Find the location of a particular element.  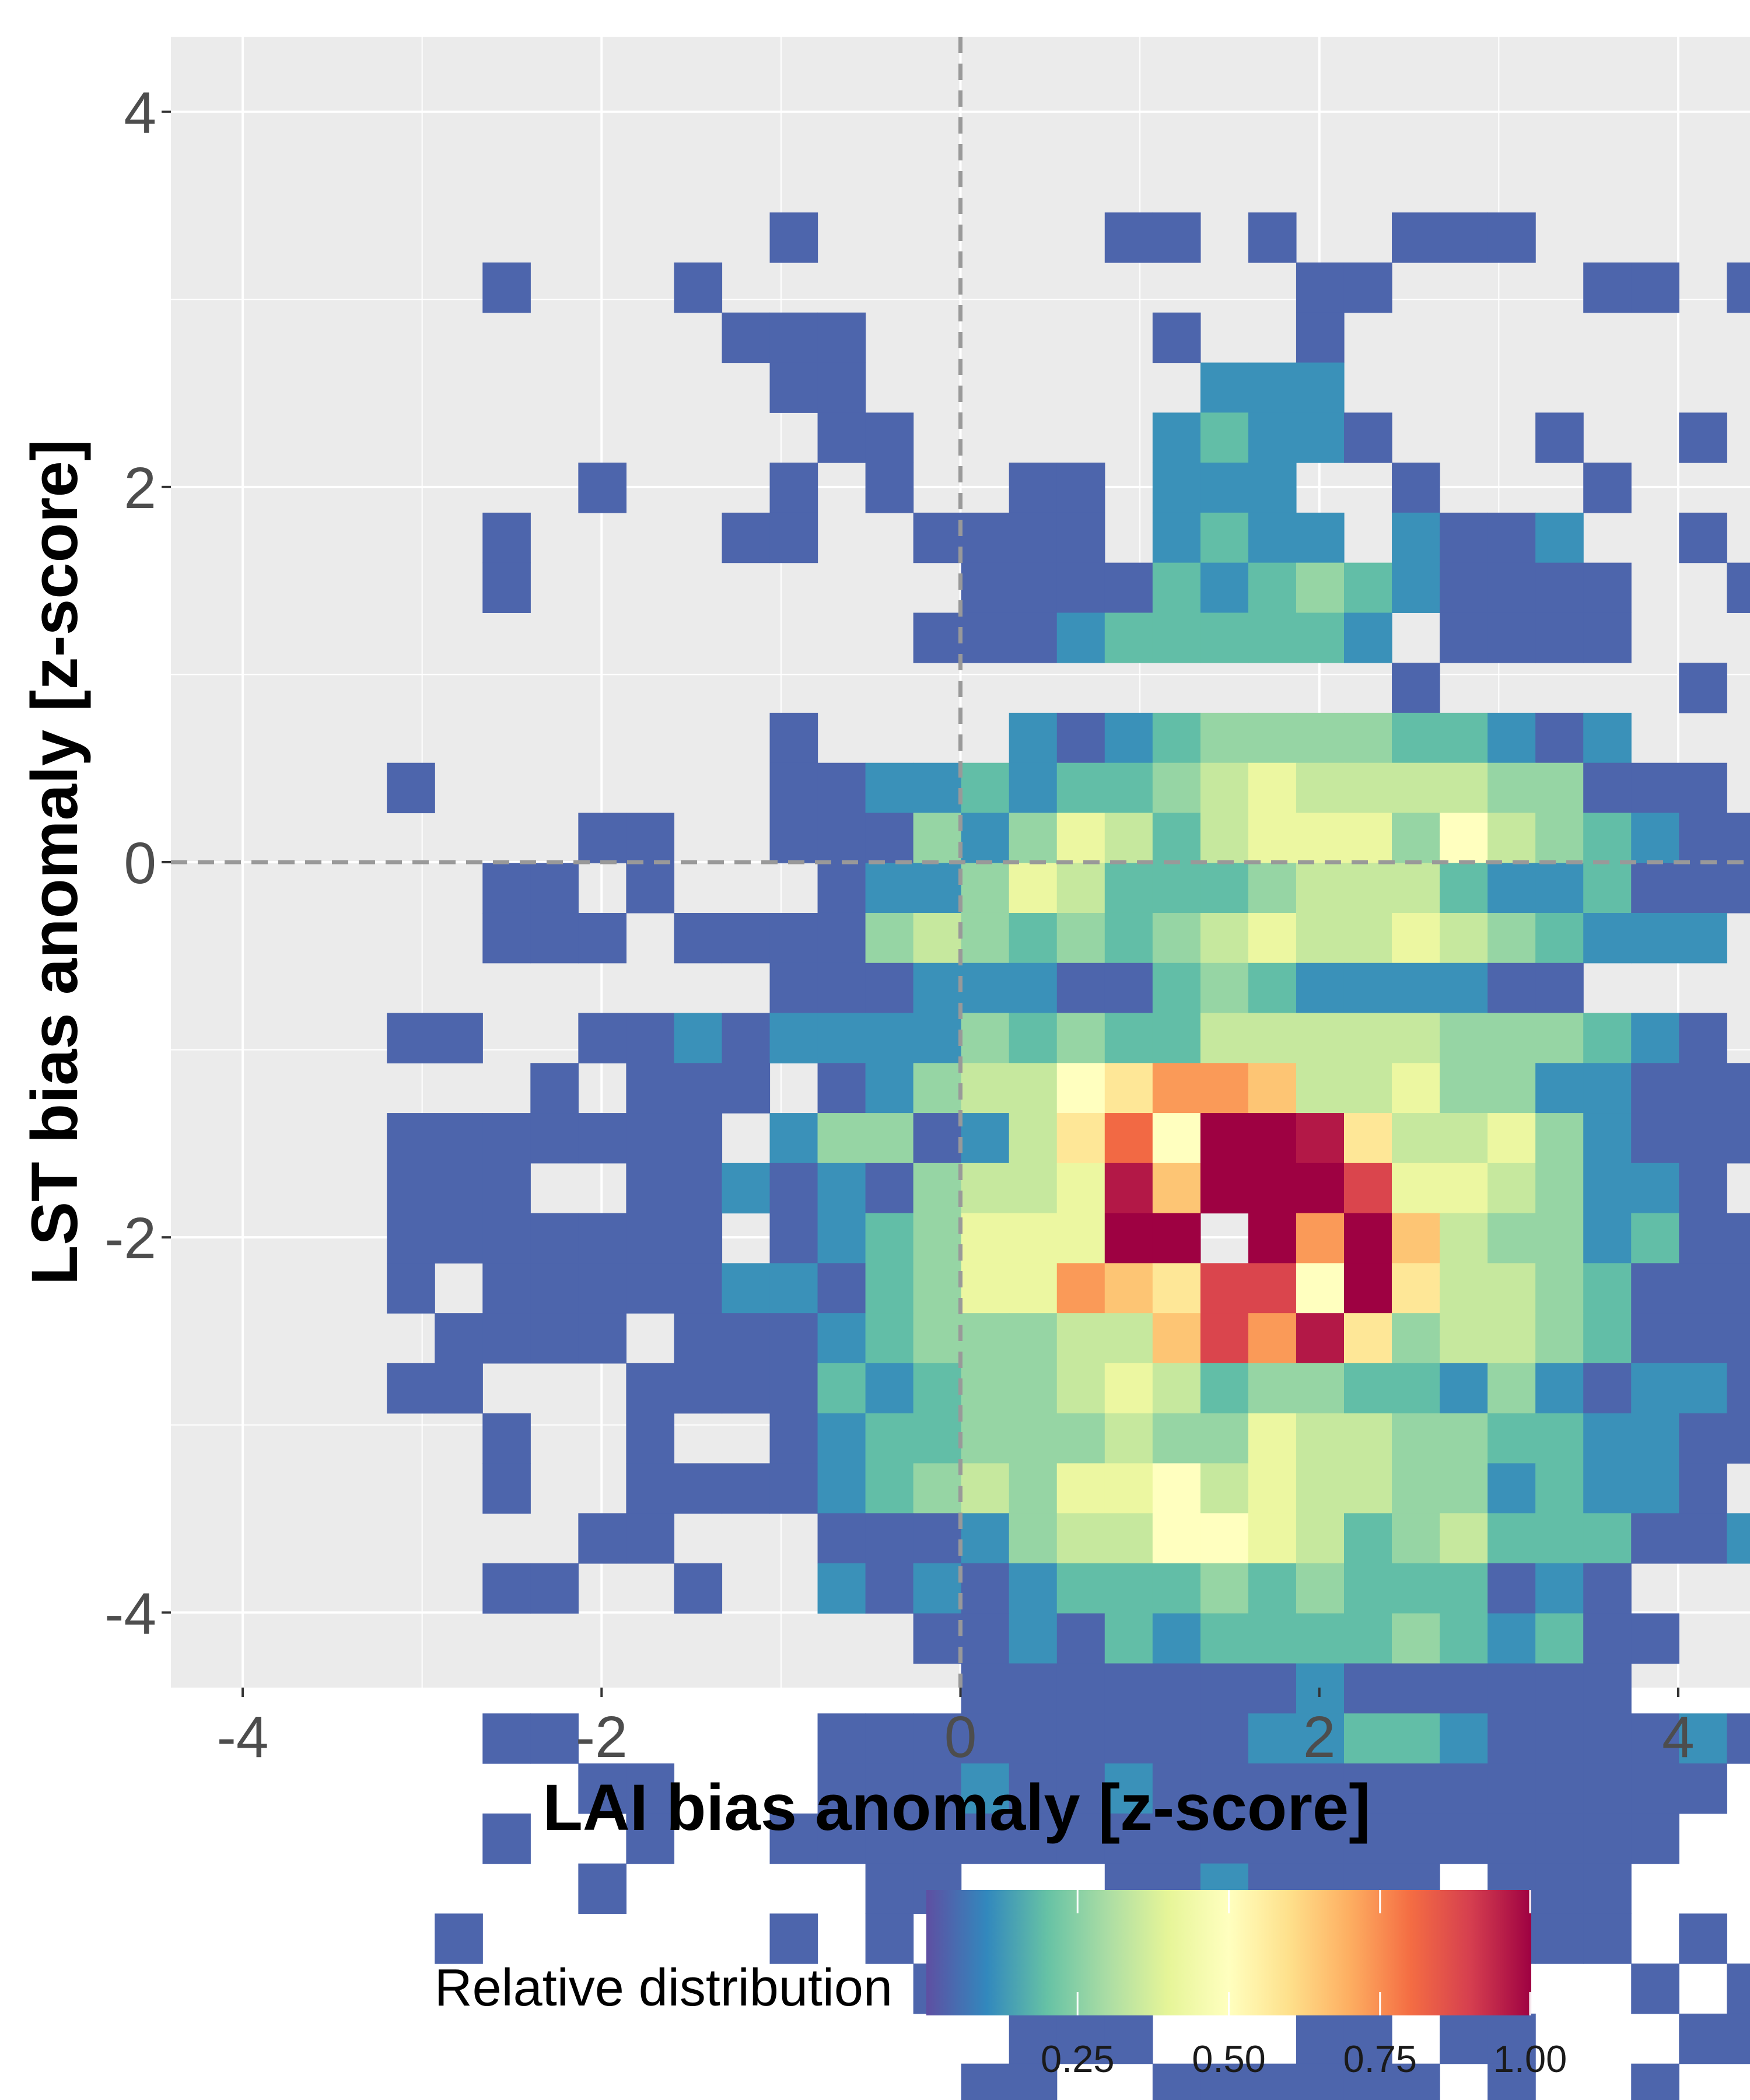

x-axis-title: LAI bias anomaly [z-score] is located at coordinates (956, 1807).